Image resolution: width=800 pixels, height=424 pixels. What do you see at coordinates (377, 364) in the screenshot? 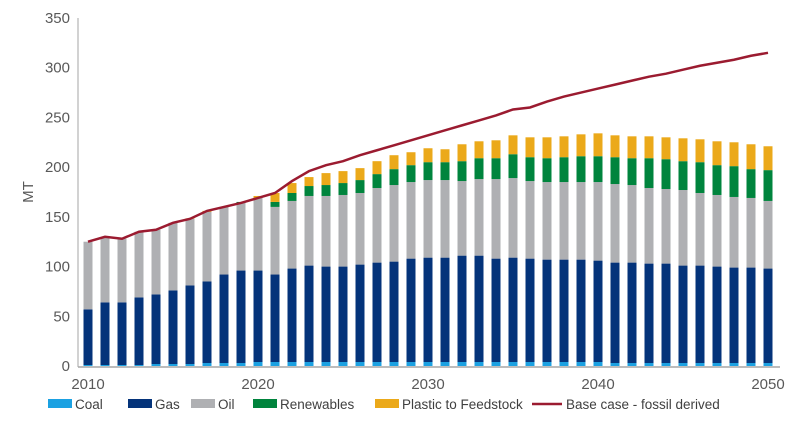
I see `bar-coal-2027` at bounding box center [377, 364].